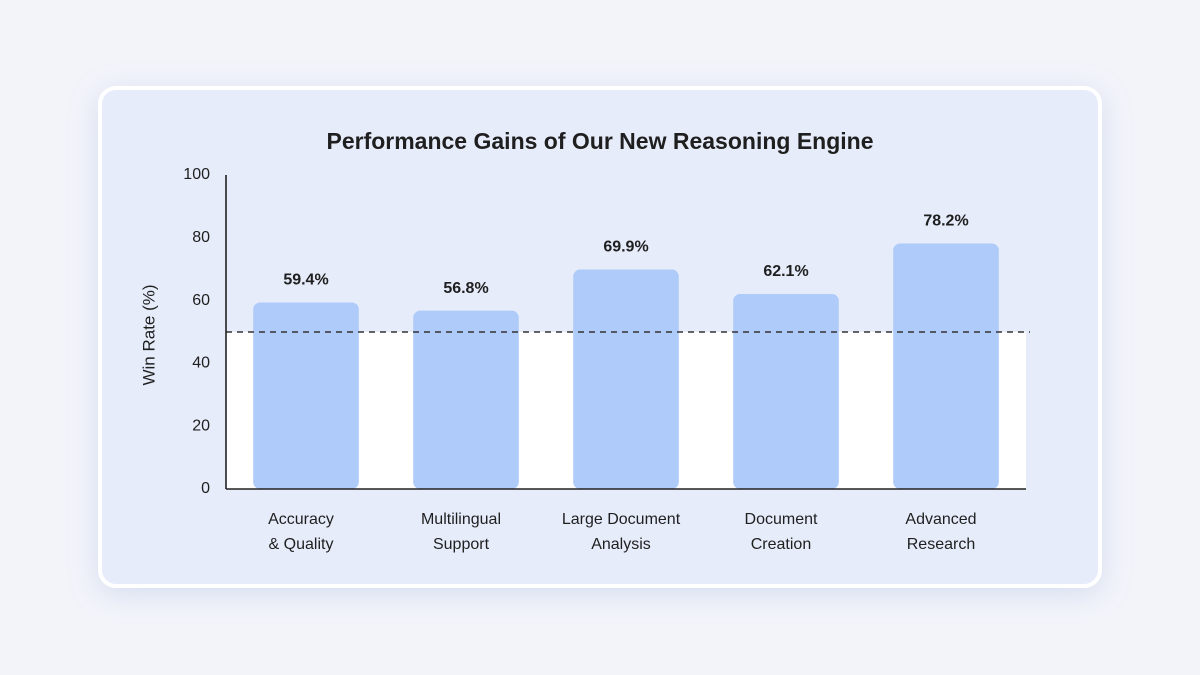 Image resolution: width=1200 pixels, height=675 pixels. What do you see at coordinates (148, 334) in the screenshot?
I see `y-axis-label: Win Rate (%)` at bounding box center [148, 334].